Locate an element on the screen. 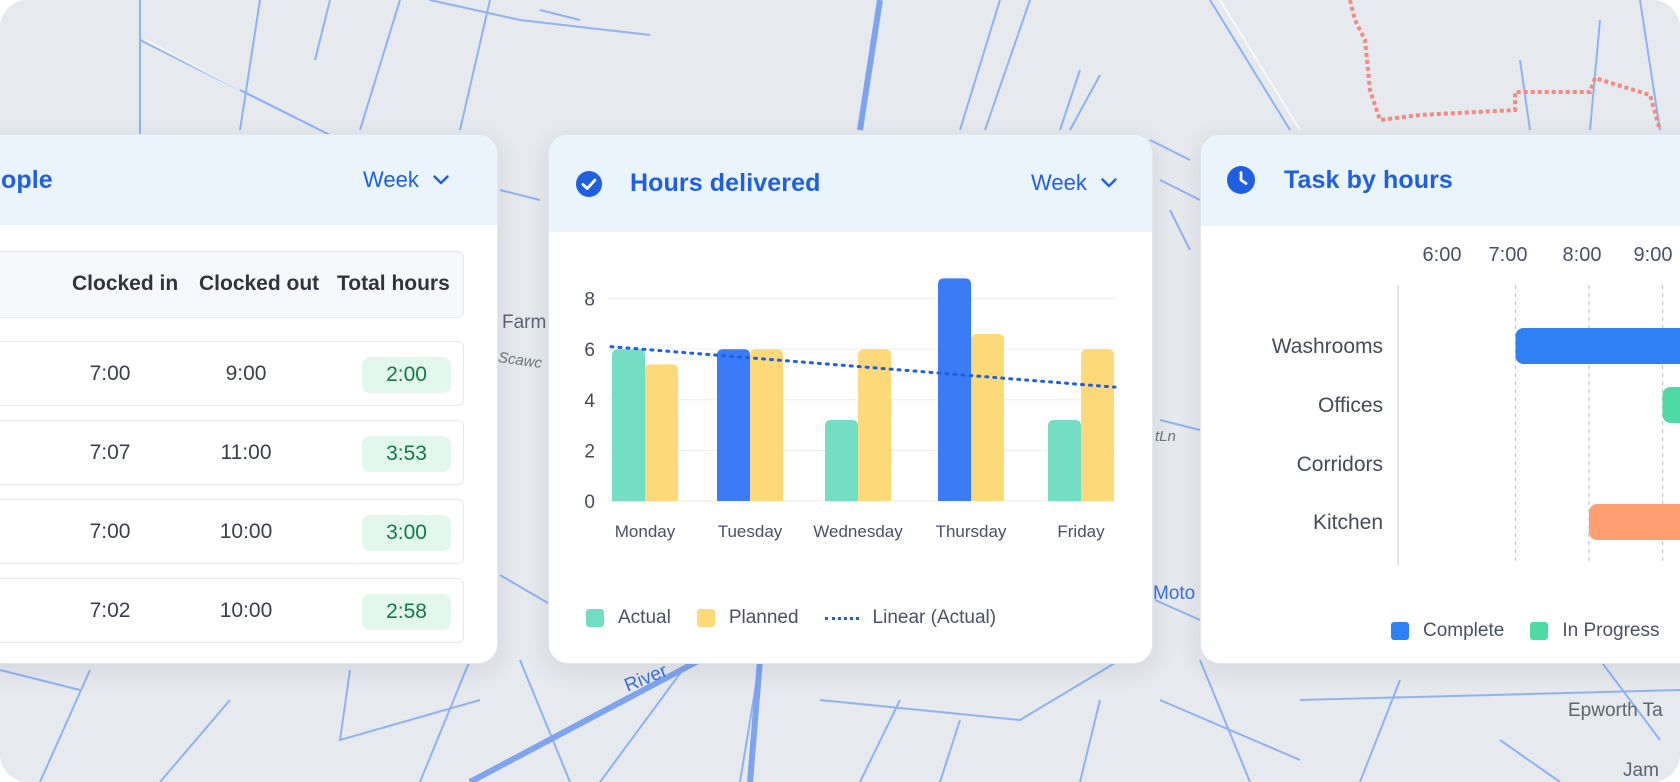 The height and width of the screenshot is (782, 1680). clocked-out-cell: 9:00 is located at coordinates (246, 373).